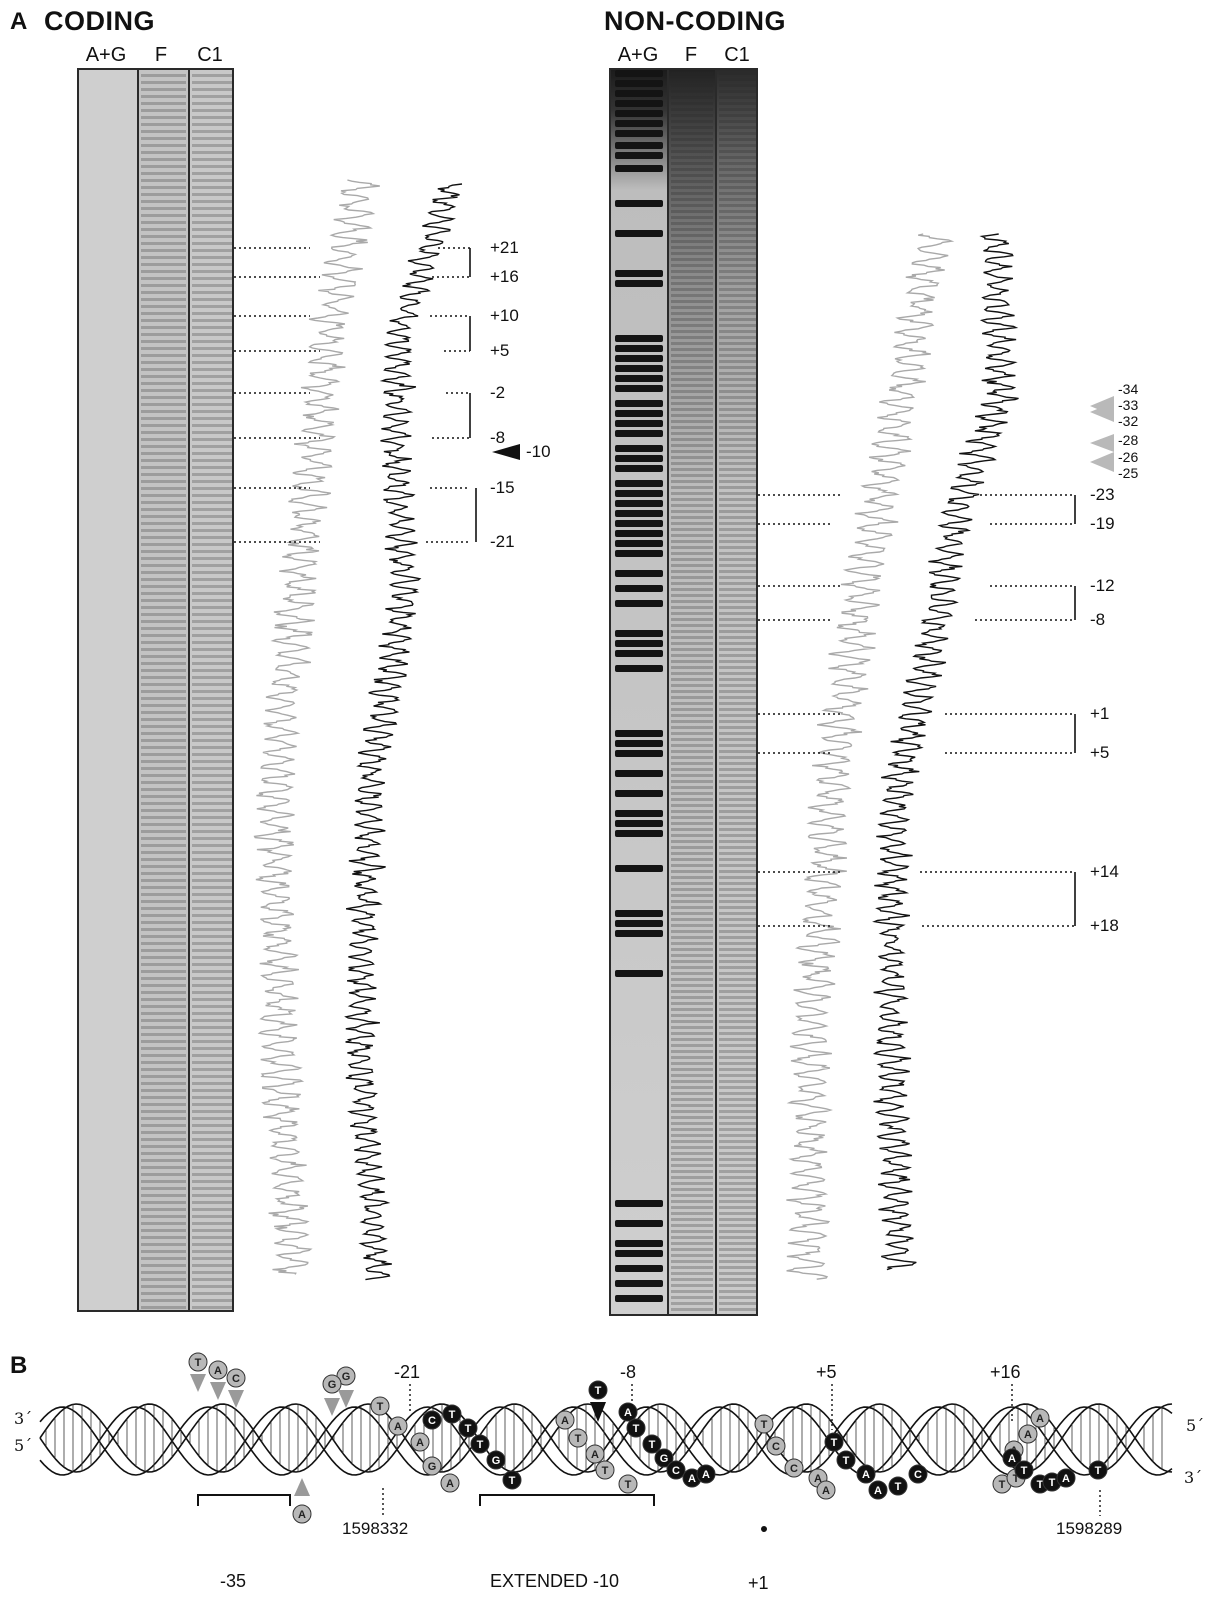 The height and width of the screenshot is (1608, 1210). What do you see at coordinates (706, 1474) in the screenshot?
I see `base-circle-black: A` at bounding box center [706, 1474].